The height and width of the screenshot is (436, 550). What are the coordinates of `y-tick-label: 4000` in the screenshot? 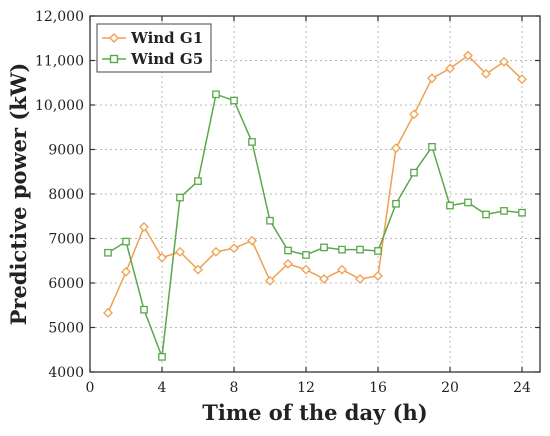 It's located at (66, 373).